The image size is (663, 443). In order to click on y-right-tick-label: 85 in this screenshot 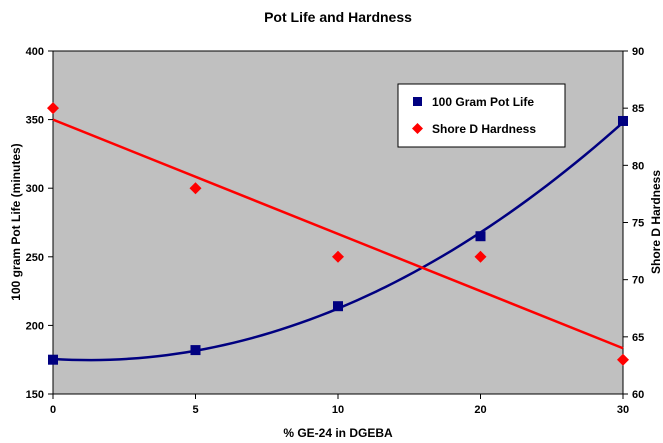, I will do `click(638, 109)`.